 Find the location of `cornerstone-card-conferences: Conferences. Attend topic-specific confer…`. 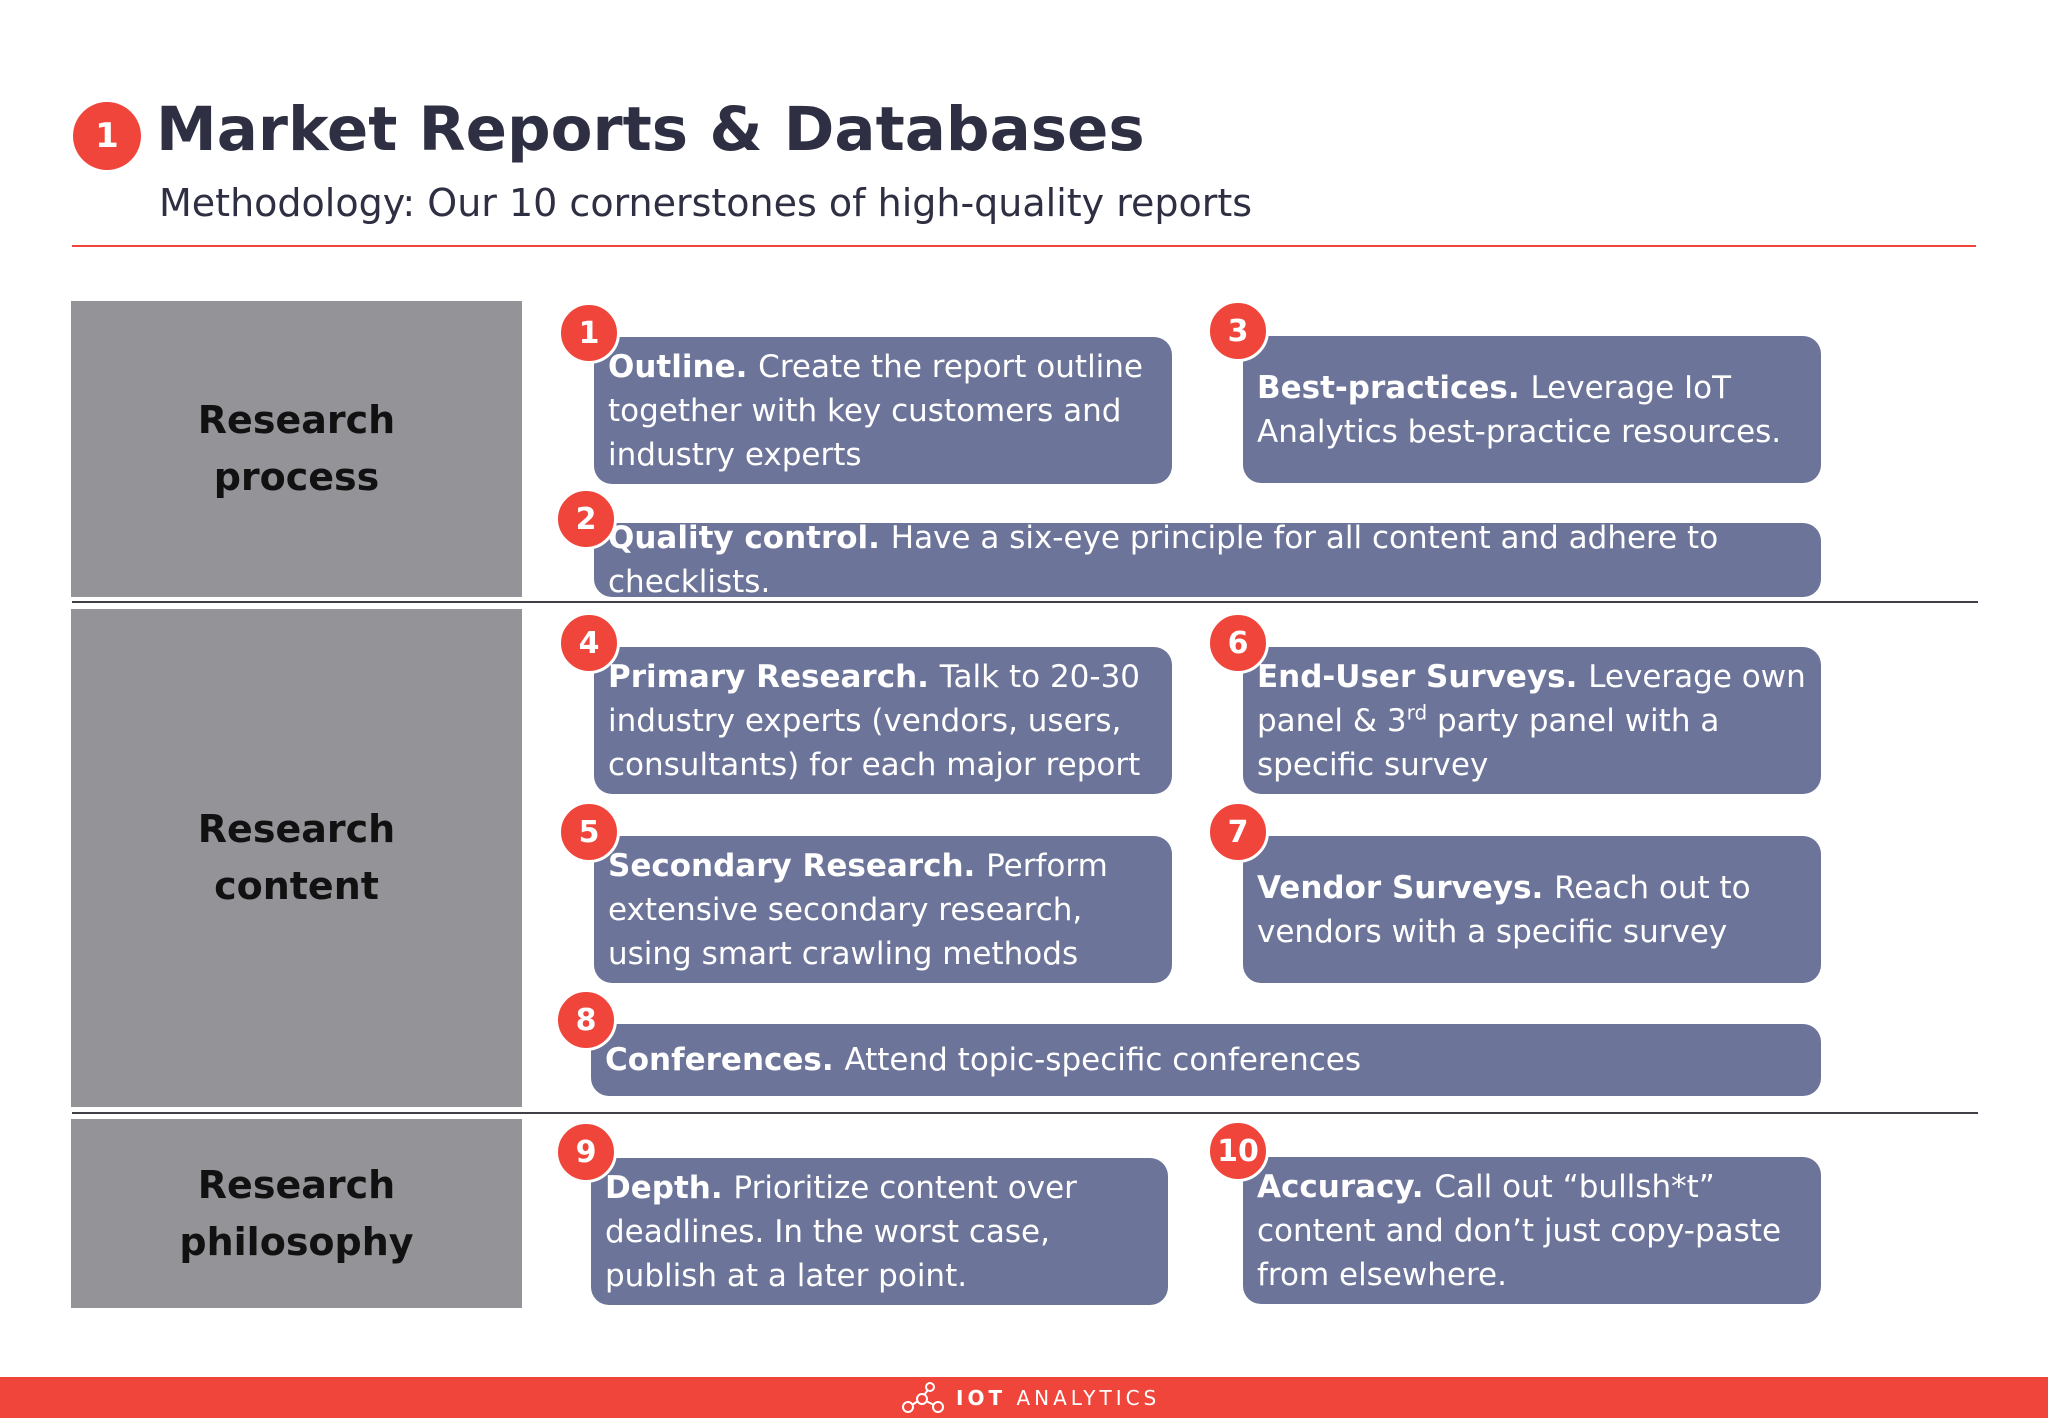

cornerstone-card-conferences: Conferences. Attend topic-specific confer… is located at coordinates (1206, 1060).